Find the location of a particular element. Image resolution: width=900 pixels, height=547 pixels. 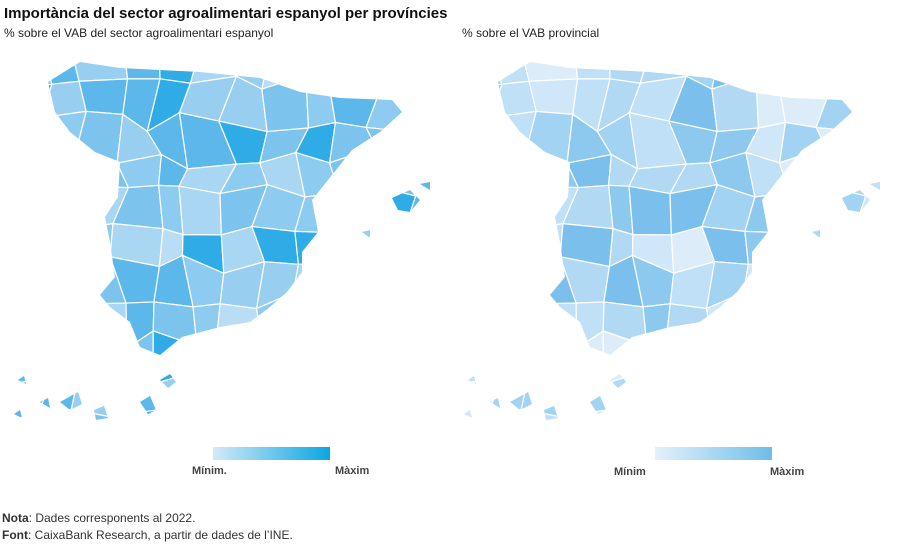

note-label: Nota is located at coordinates (15, 518).